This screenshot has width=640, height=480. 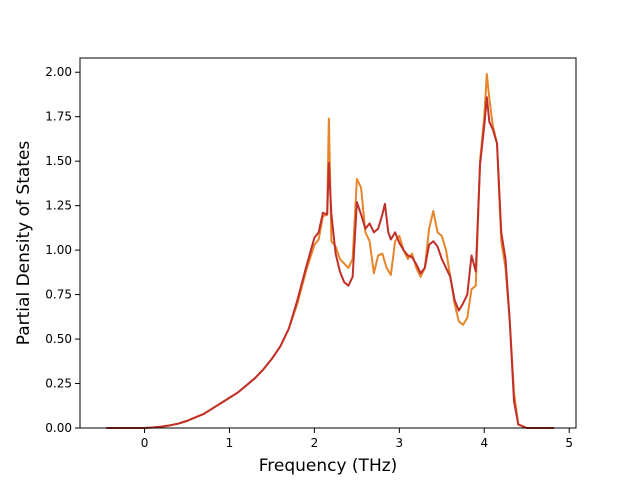 What do you see at coordinates (357, 439) in the screenshot?
I see `x-axis: 0 1 2 3 4 5` at bounding box center [357, 439].